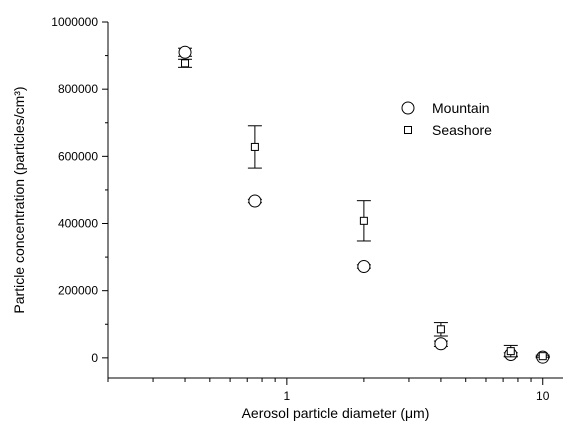 Image resolution: width=577 pixels, height=426 pixels. What do you see at coordinates (74, 22) in the screenshot?
I see `y-tick-label: 1000000` at bounding box center [74, 22].